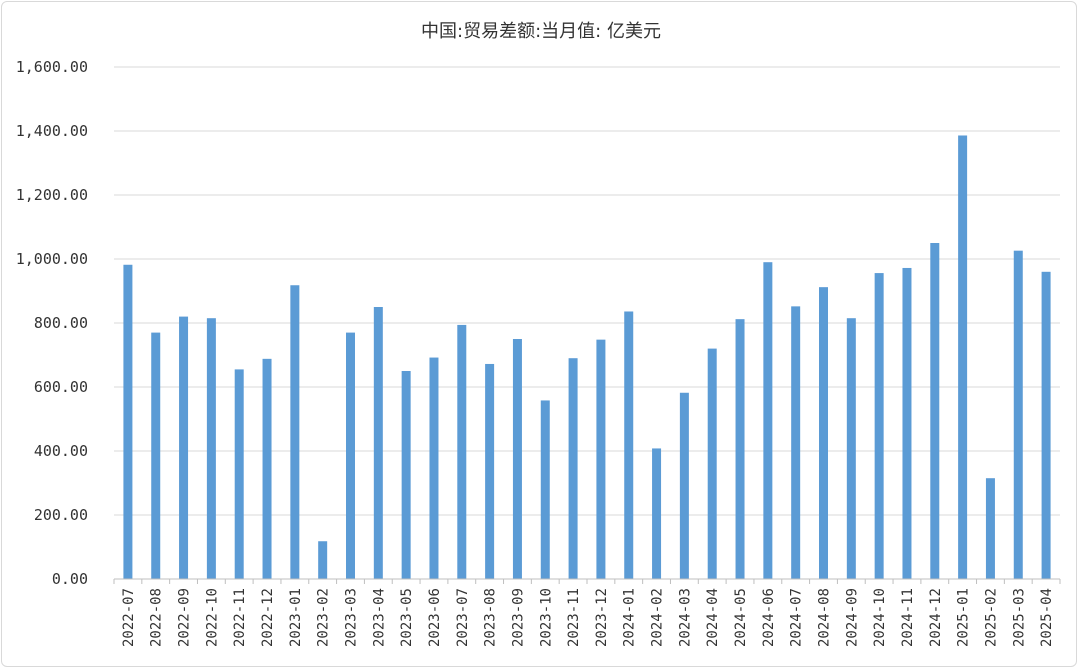 Image resolution: width=1080 pixels, height=670 pixels. Describe the element at coordinates (324, 617) in the screenshot. I see `x-tick-label: 2023-02` at that location.